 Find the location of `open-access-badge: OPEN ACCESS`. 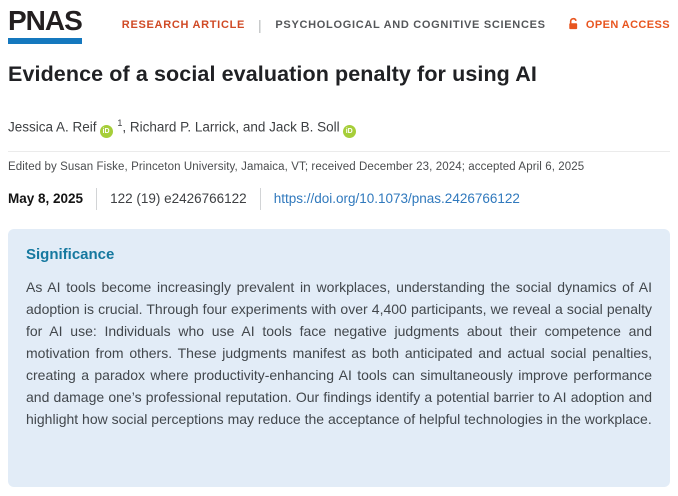

open-access-badge: OPEN ACCESS is located at coordinates (618, 25).